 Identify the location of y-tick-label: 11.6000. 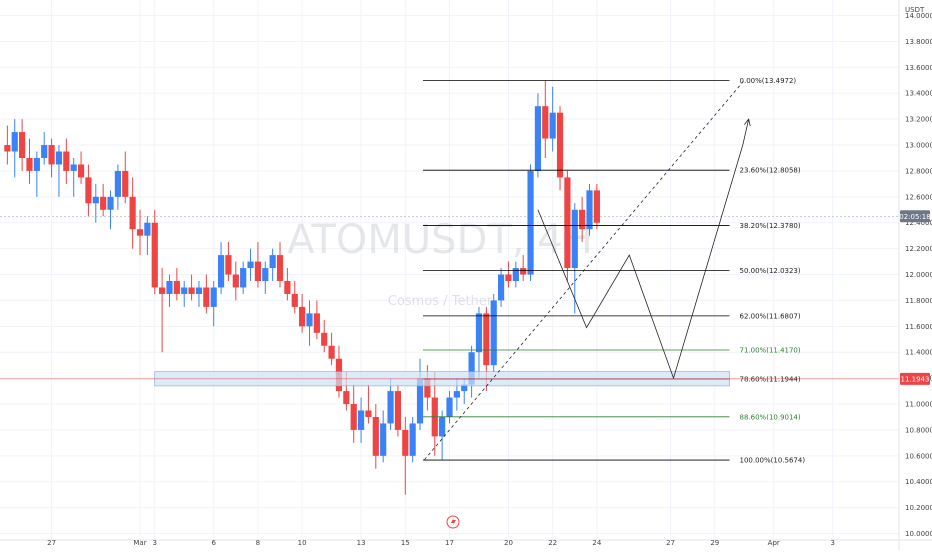
(918, 327).